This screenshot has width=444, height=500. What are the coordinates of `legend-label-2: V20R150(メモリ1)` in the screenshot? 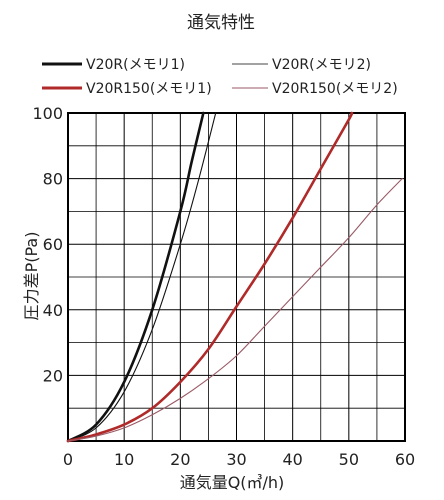 It's located at (149, 89).